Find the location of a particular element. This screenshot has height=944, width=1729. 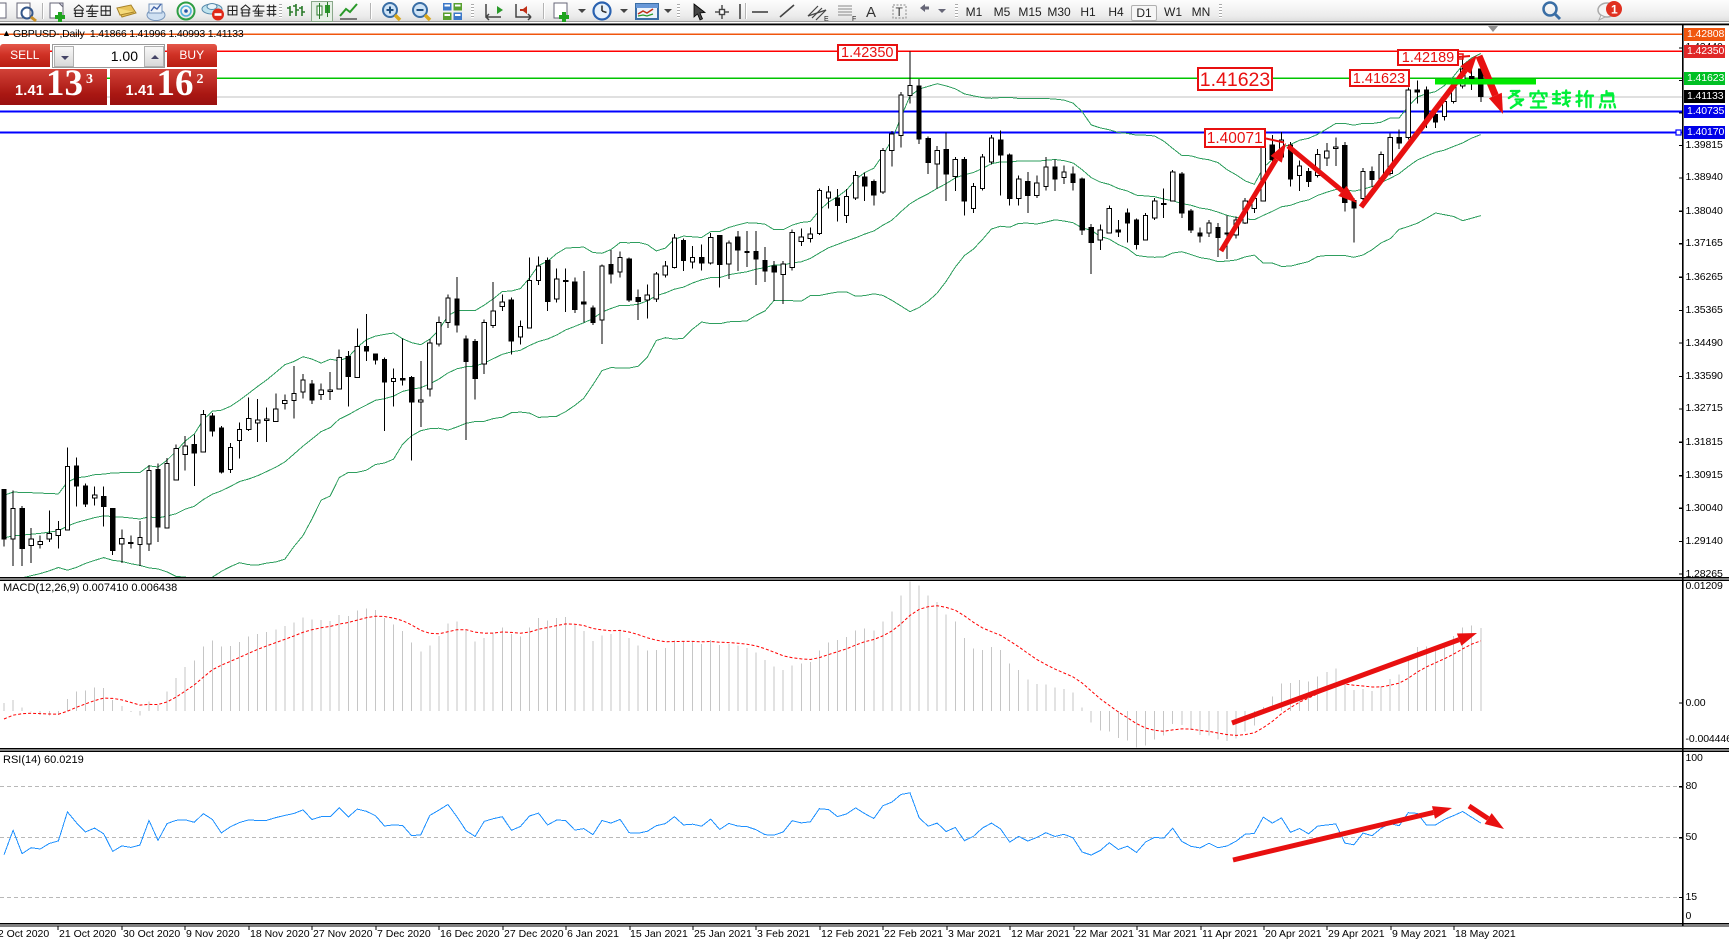

svg-text: E is located at coordinates (826, 19).